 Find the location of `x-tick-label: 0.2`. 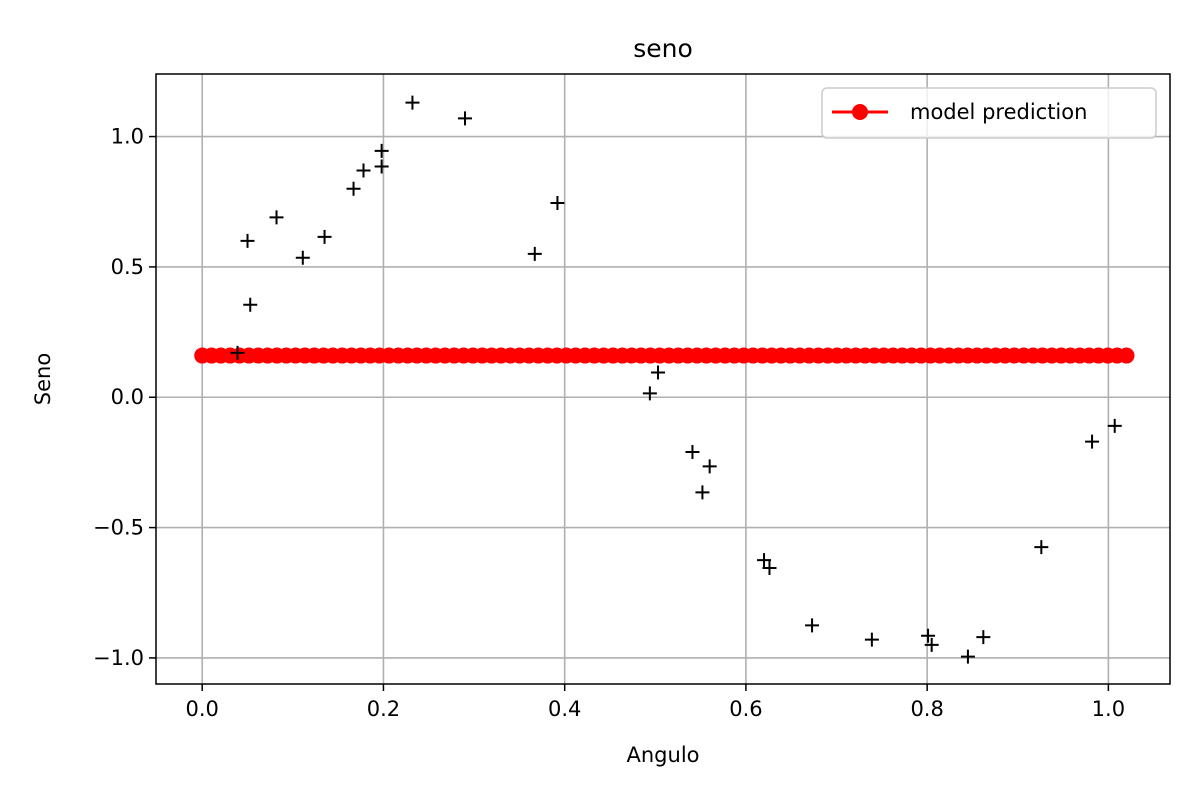

x-tick-label: 0.2 is located at coordinates (383, 709).